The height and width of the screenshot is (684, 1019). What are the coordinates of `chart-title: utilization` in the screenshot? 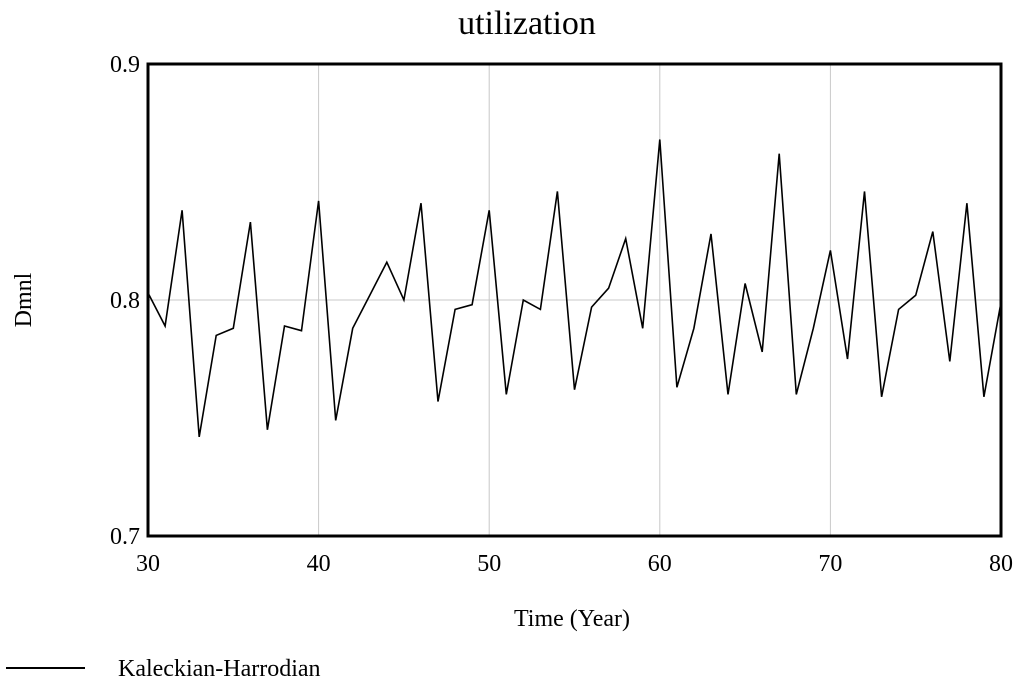 It's located at (527, 23).